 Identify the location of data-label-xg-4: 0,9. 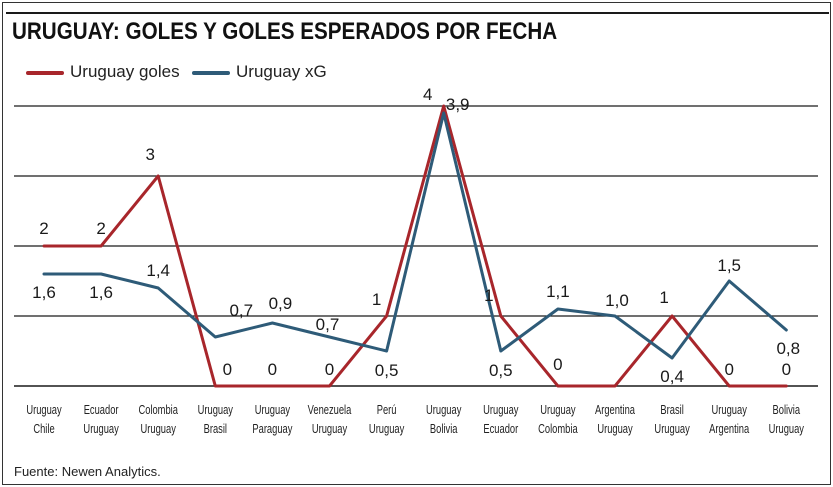
(281, 303).